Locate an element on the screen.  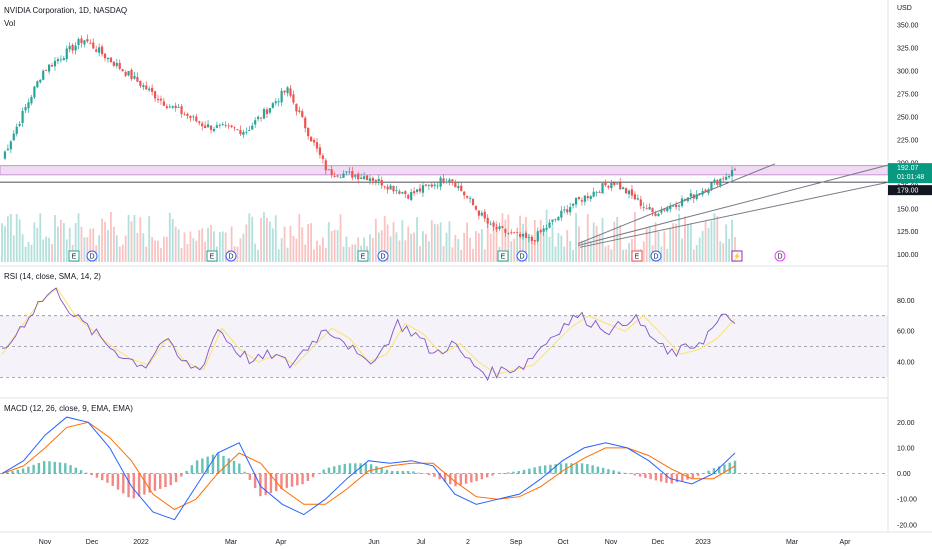
earnings-marker is located at coordinates (74, 256).